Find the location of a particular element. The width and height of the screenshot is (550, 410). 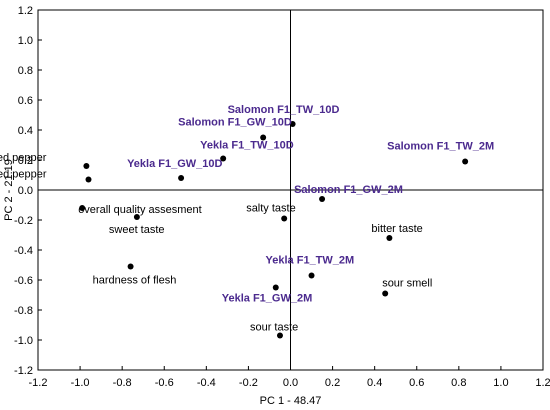

x-tick-label: 1.0 is located at coordinates (500, 383).